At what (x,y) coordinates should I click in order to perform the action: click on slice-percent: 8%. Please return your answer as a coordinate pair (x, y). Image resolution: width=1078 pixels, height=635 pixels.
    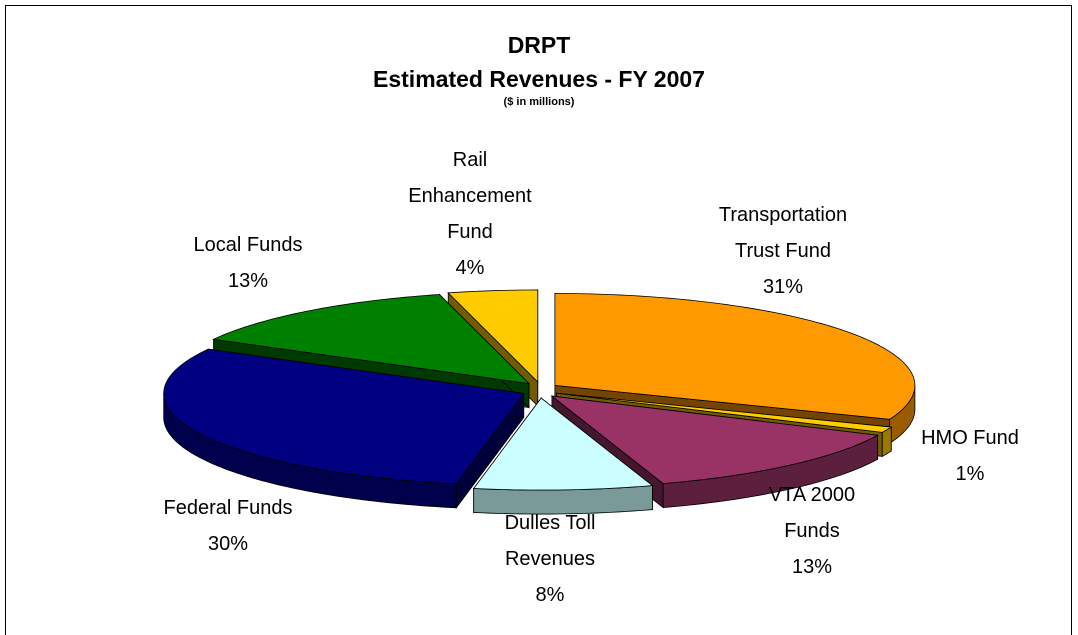
    Looking at the image, I should click on (550, 595).